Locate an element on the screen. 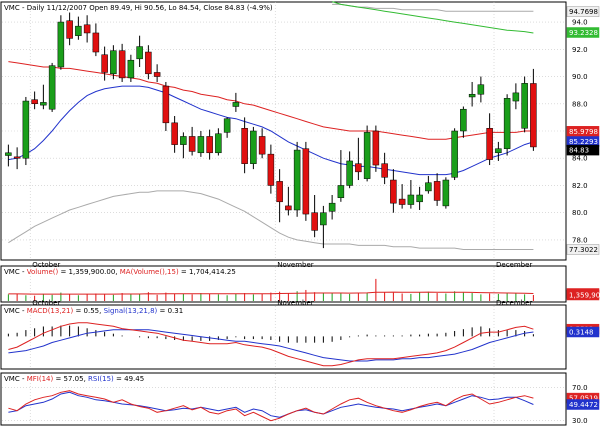  price-value-tag-text: 77.3022 is located at coordinates (583, 250).